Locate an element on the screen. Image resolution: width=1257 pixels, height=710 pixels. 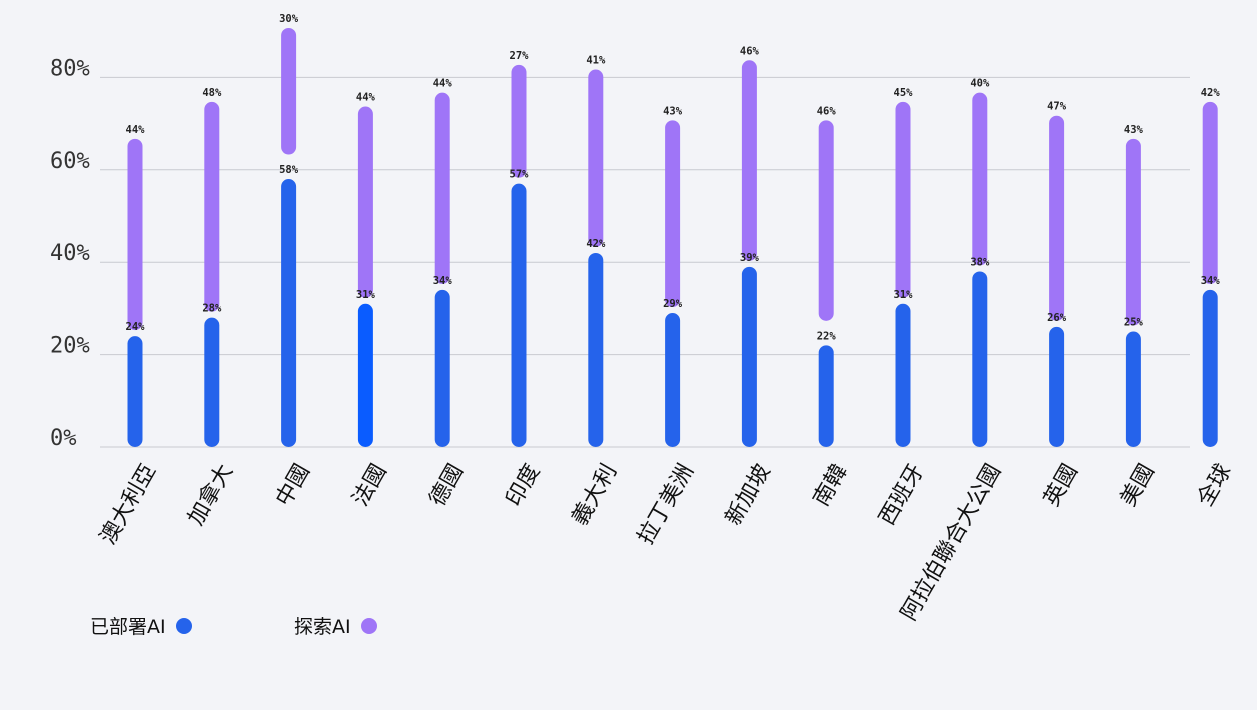
data-label-exploring: 41% is located at coordinates (596, 61).